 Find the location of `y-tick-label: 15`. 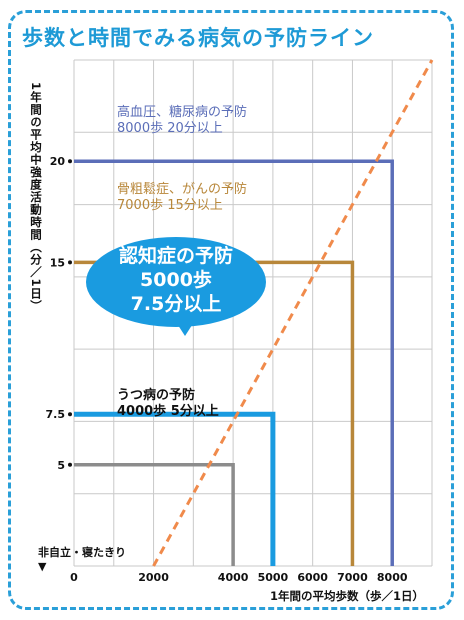

y-tick-label: 15 is located at coordinates (57, 262).